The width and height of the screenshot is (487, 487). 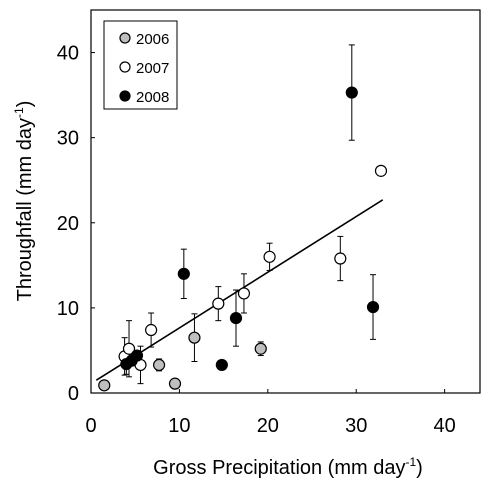 I want to click on legend-marker-2007, so click(x=125, y=67).